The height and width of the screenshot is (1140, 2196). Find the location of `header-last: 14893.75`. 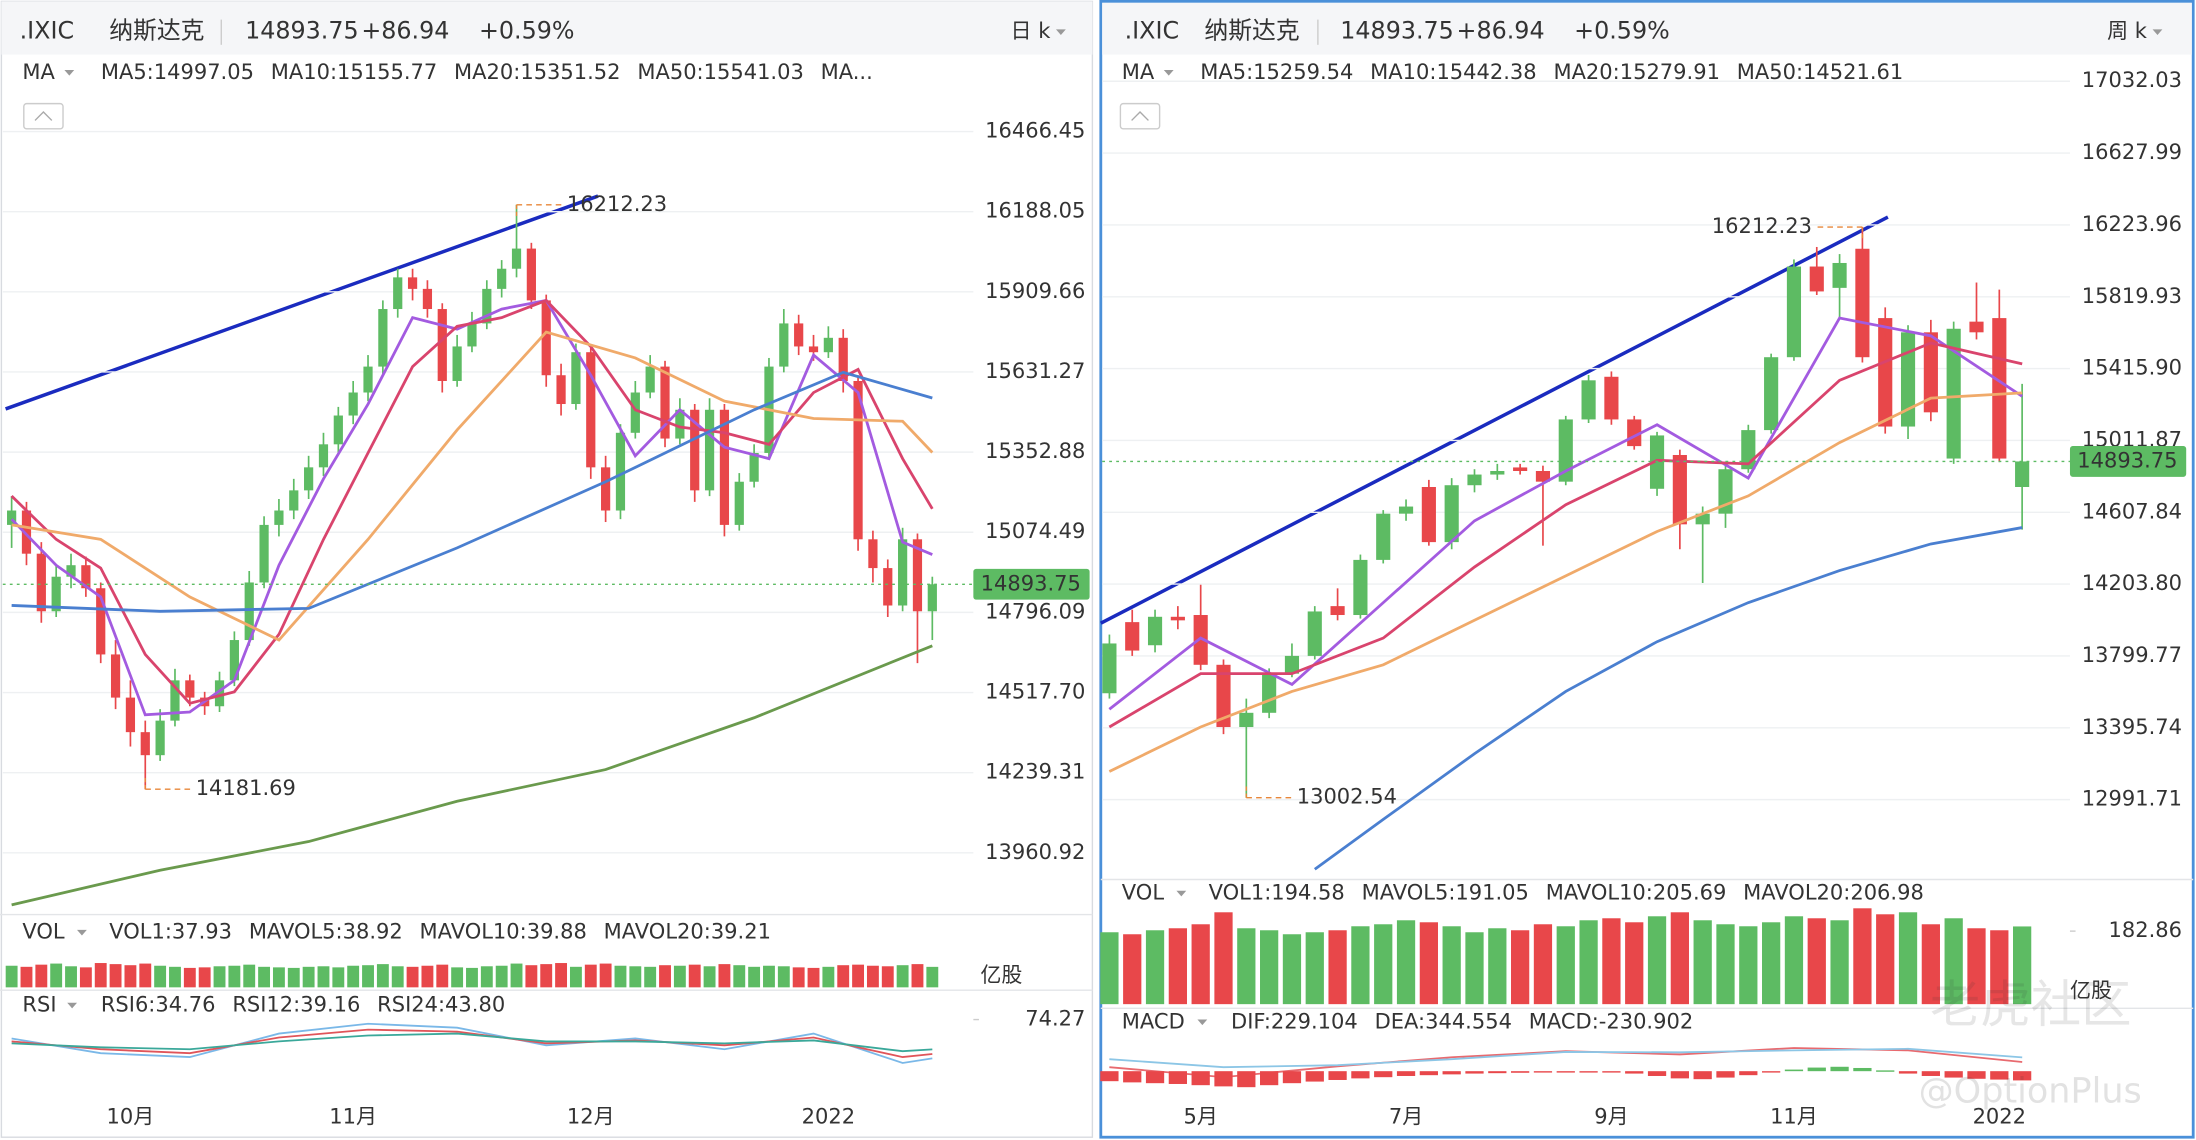

header-last: 14893.75 is located at coordinates (1397, 31).